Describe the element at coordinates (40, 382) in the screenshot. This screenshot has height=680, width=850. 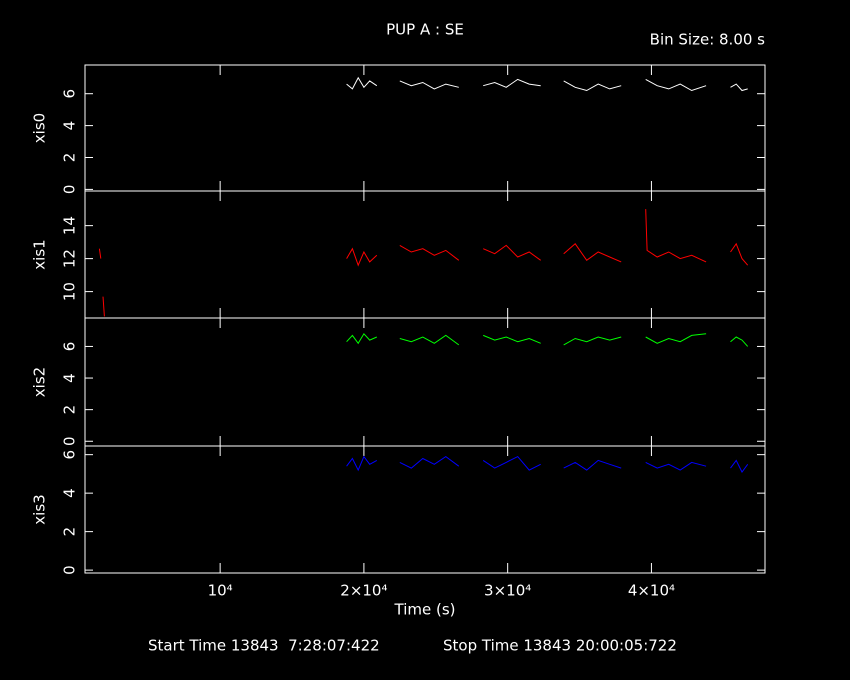
I see `y-axis-label: xis2` at that location.